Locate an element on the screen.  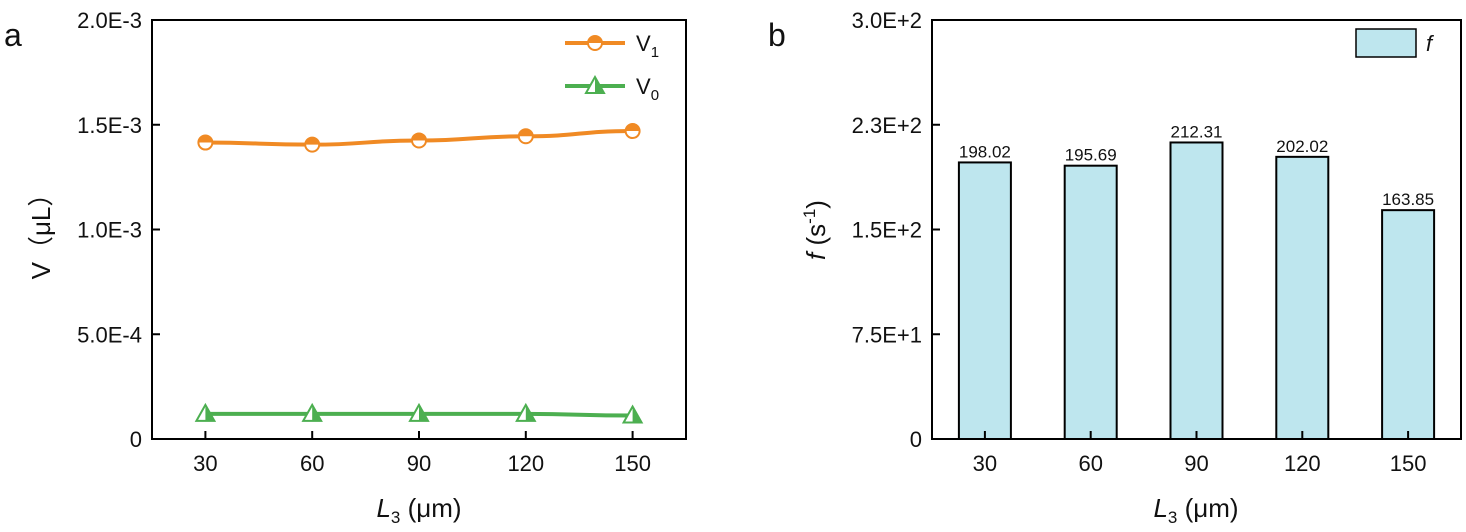
panel-b-x-ticks: 30 60 90 120 150 is located at coordinates (1200, 453).